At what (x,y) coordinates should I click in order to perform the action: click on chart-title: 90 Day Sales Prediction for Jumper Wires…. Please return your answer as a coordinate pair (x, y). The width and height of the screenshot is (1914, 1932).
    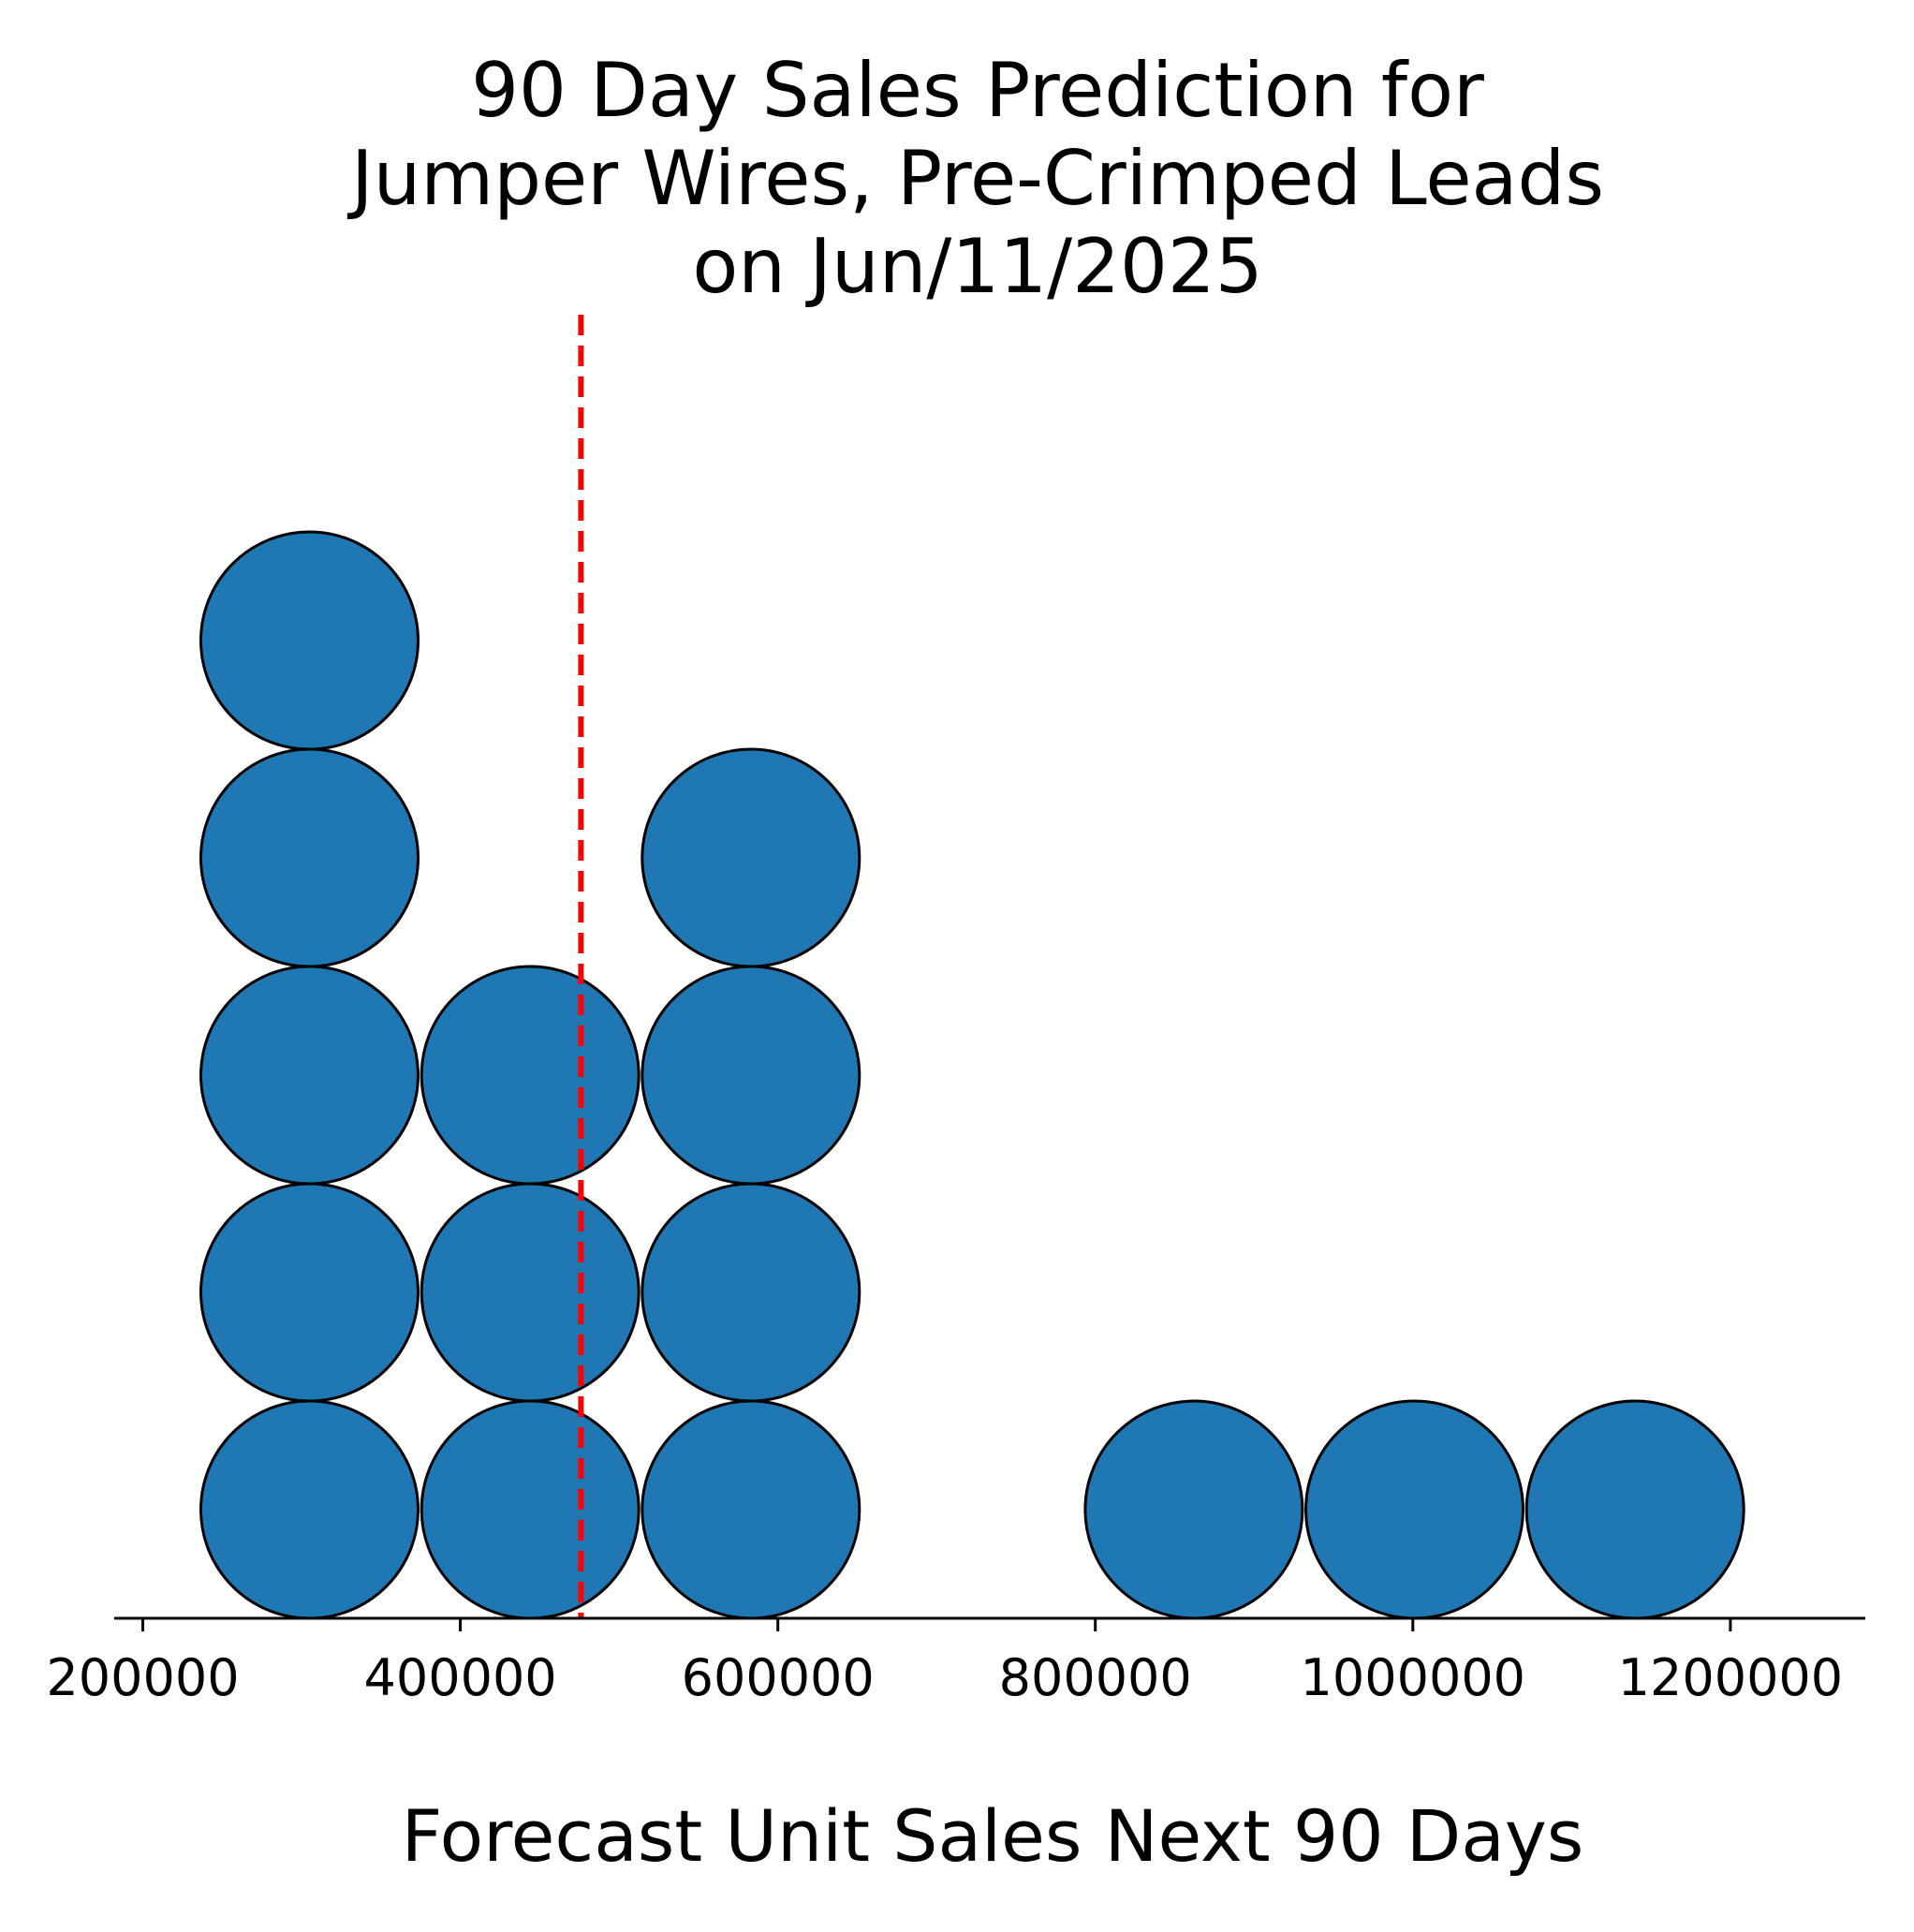
    Looking at the image, I should click on (975, 178).